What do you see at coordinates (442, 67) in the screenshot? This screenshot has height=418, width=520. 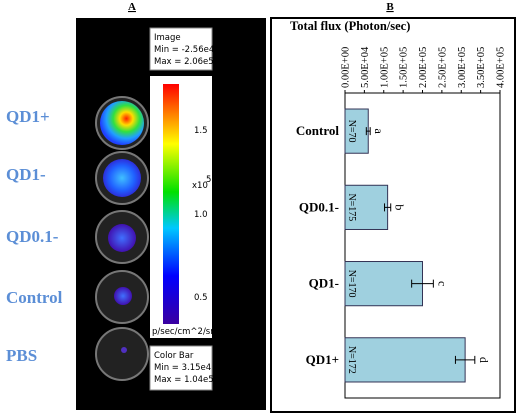 I see `x-tick-label: 2.50E+05` at bounding box center [442, 67].